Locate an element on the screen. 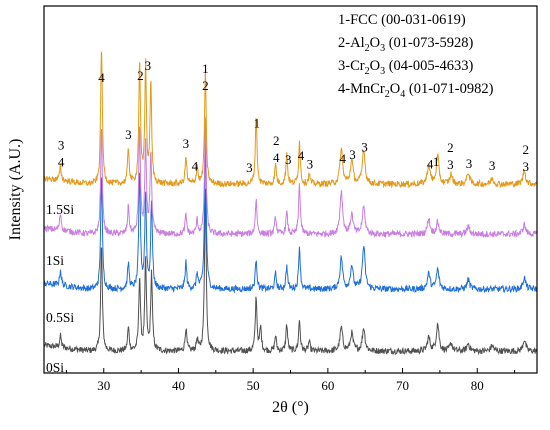 This screenshot has width=550, height=430. x-tick-label: 30 is located at coordinates (103, 385).